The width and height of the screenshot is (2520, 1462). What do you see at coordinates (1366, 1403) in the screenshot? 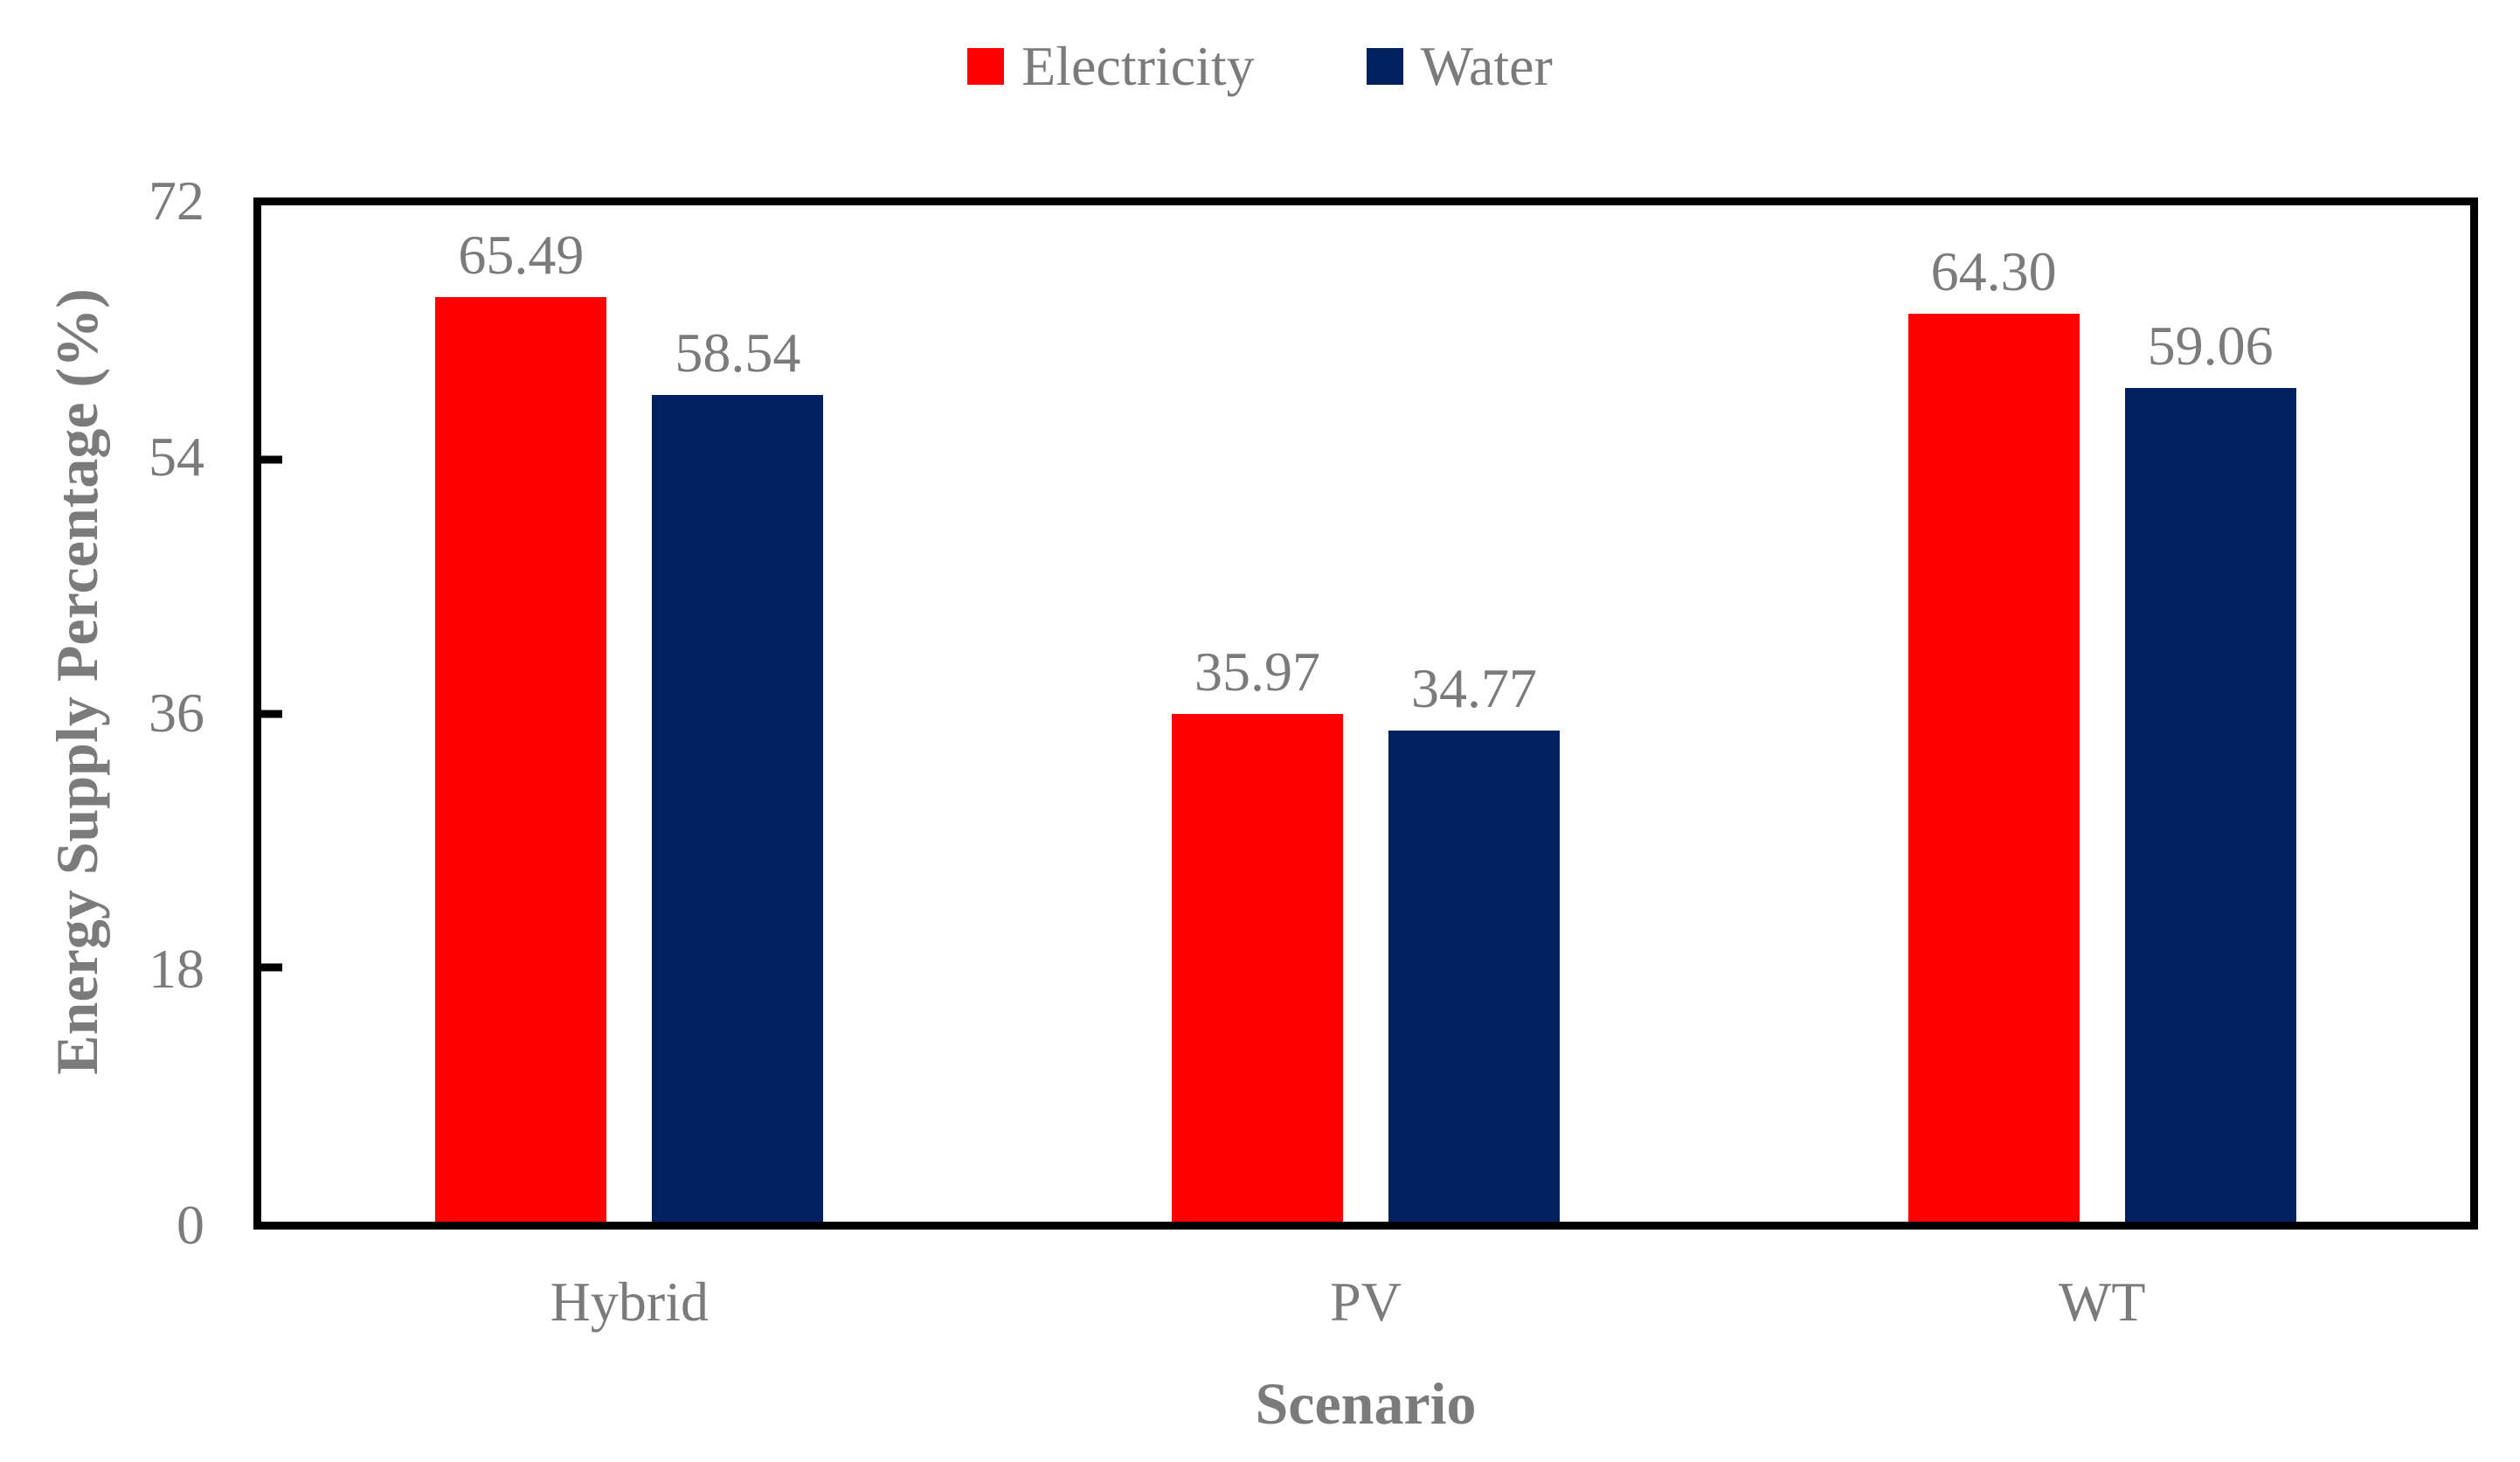
I see `x-axis-title: Scenario` at bounding box center [1366, 1403].